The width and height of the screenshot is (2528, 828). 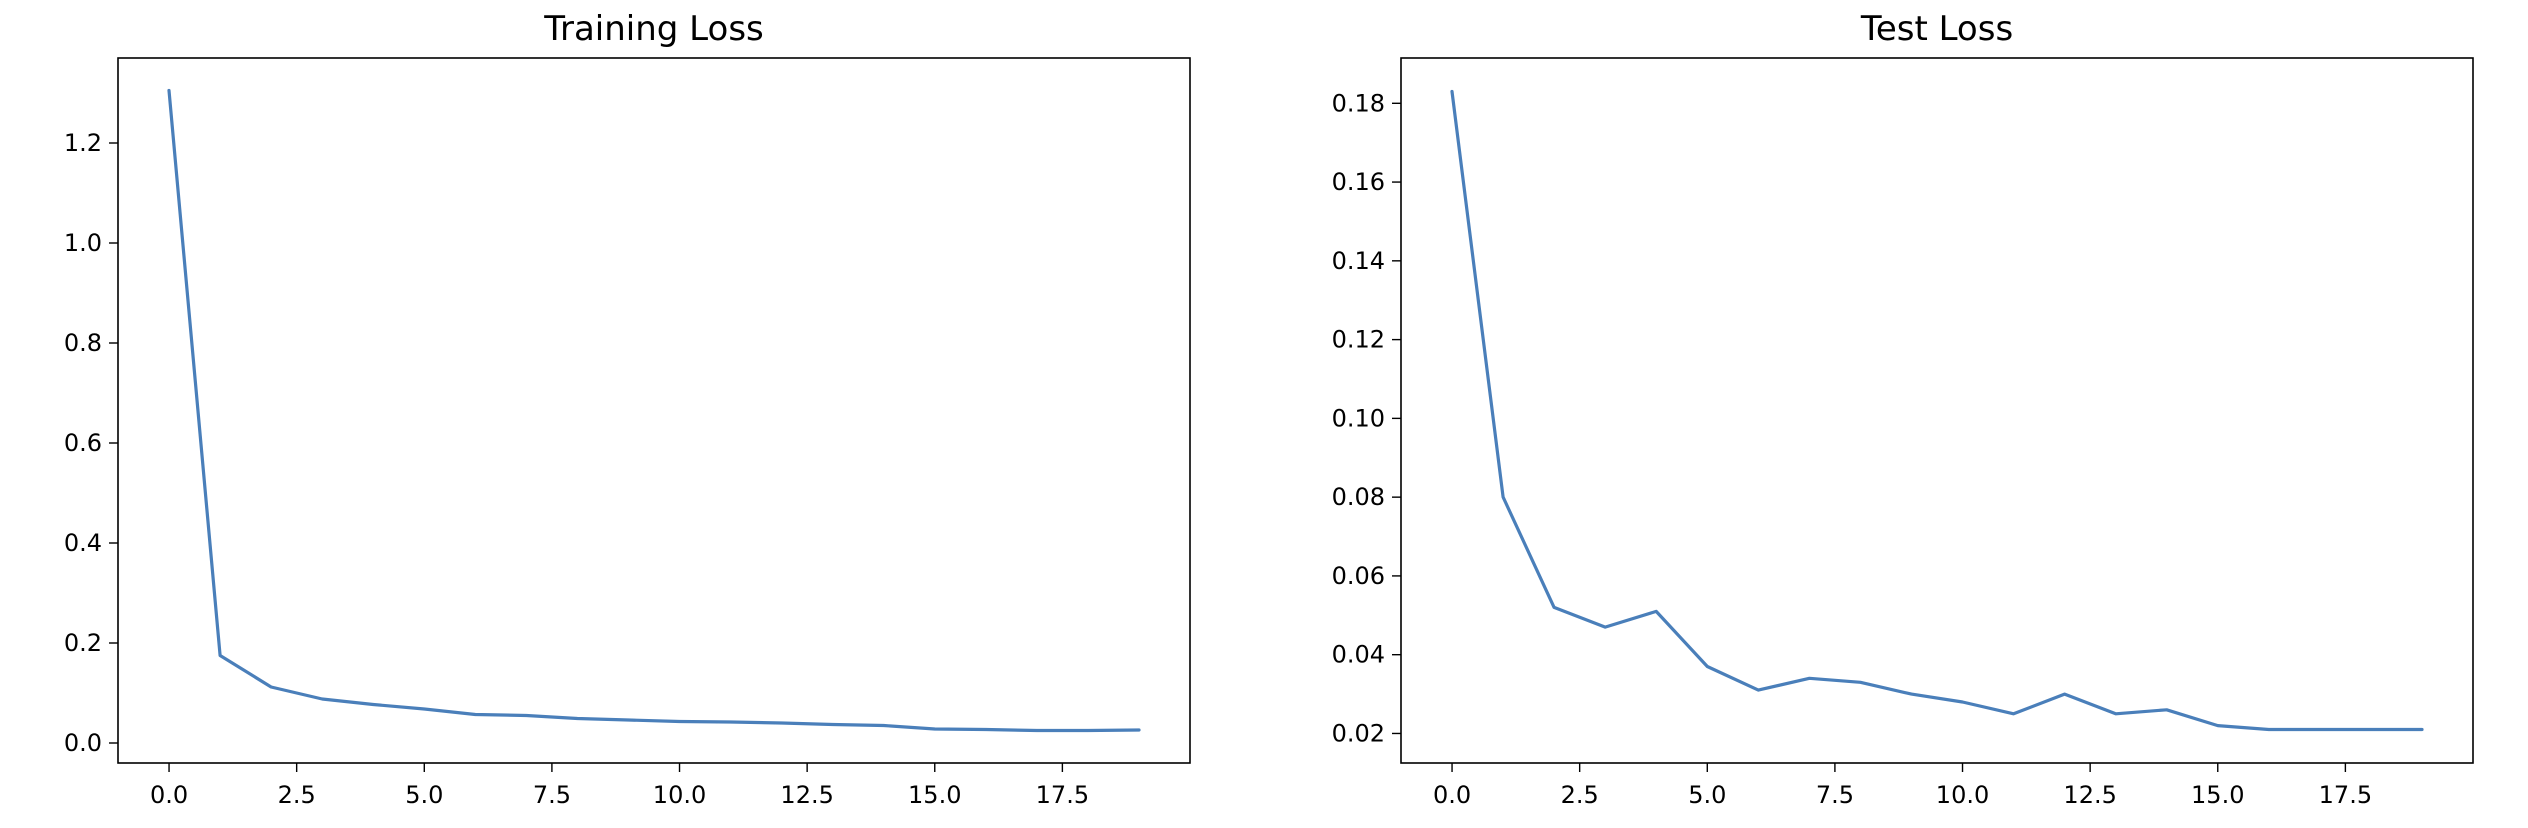 I want to click on y-tick-label: 0.6, so click(x=83, y=443).